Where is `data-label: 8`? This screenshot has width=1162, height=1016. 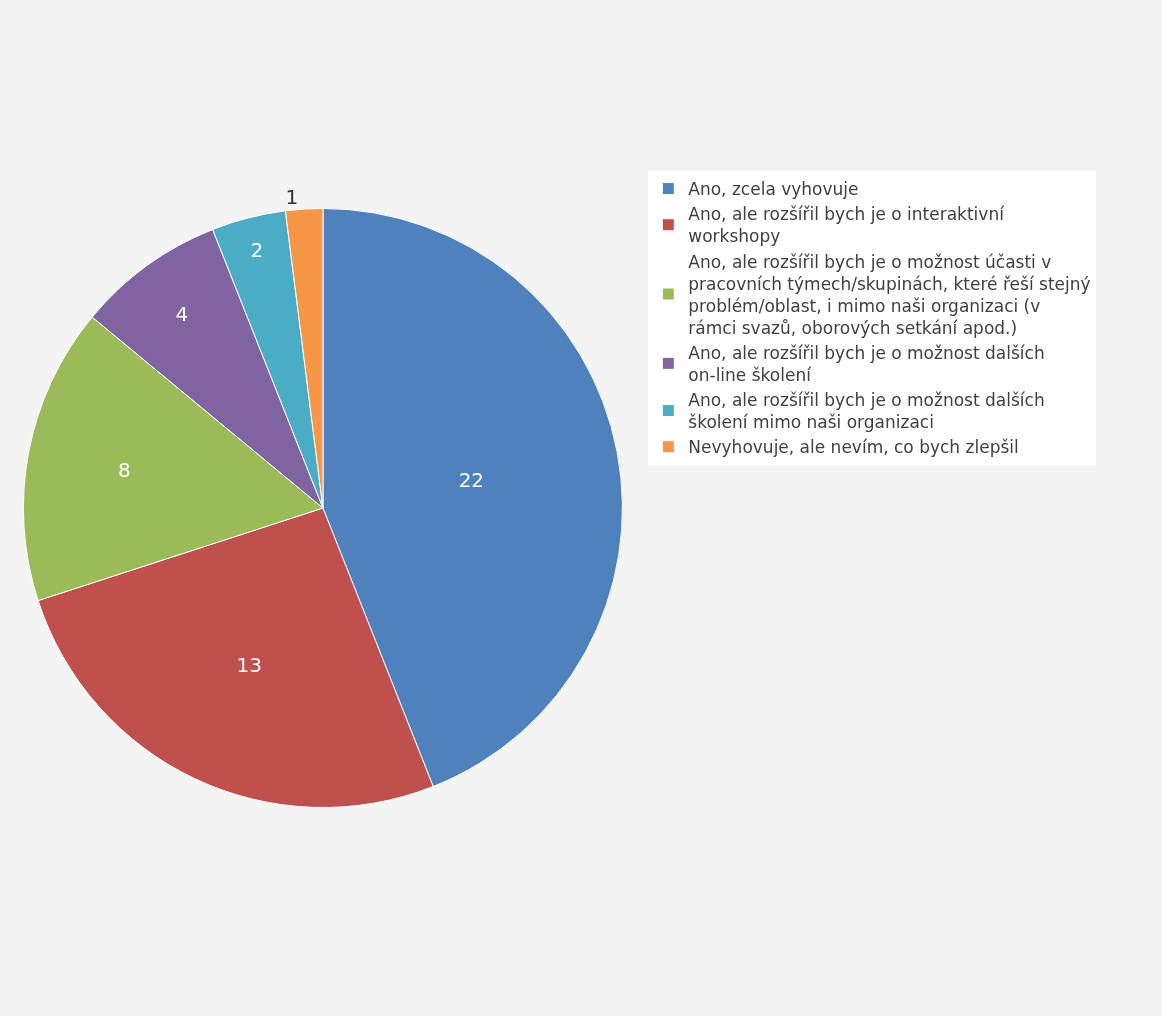
data-label: 8 is located at coordinates (124, 470).